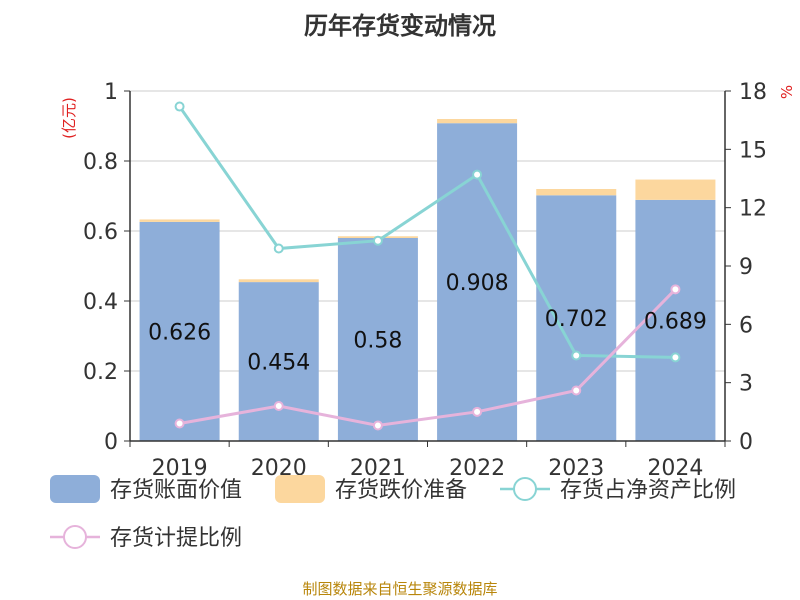 This screenshot has height=600, width=800. I want to click on legend-inventory-to-net-assets-marker, so click(525, 489).